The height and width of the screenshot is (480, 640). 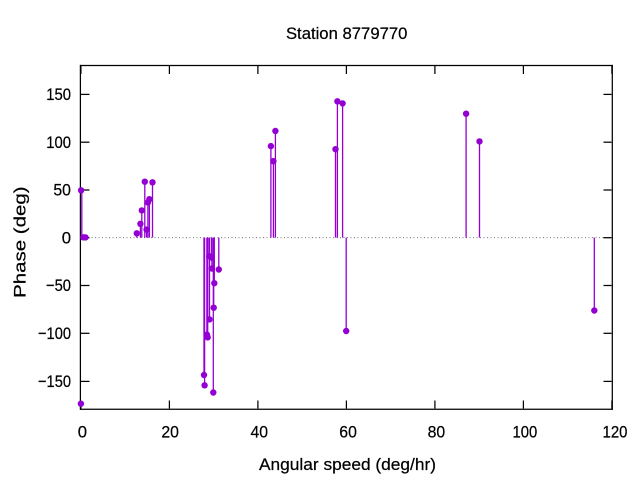 What do you see at coordinates (19, 241) in the screenshot?
I see `svg-text: Phase (deg)` at bounding box center [19, 241].